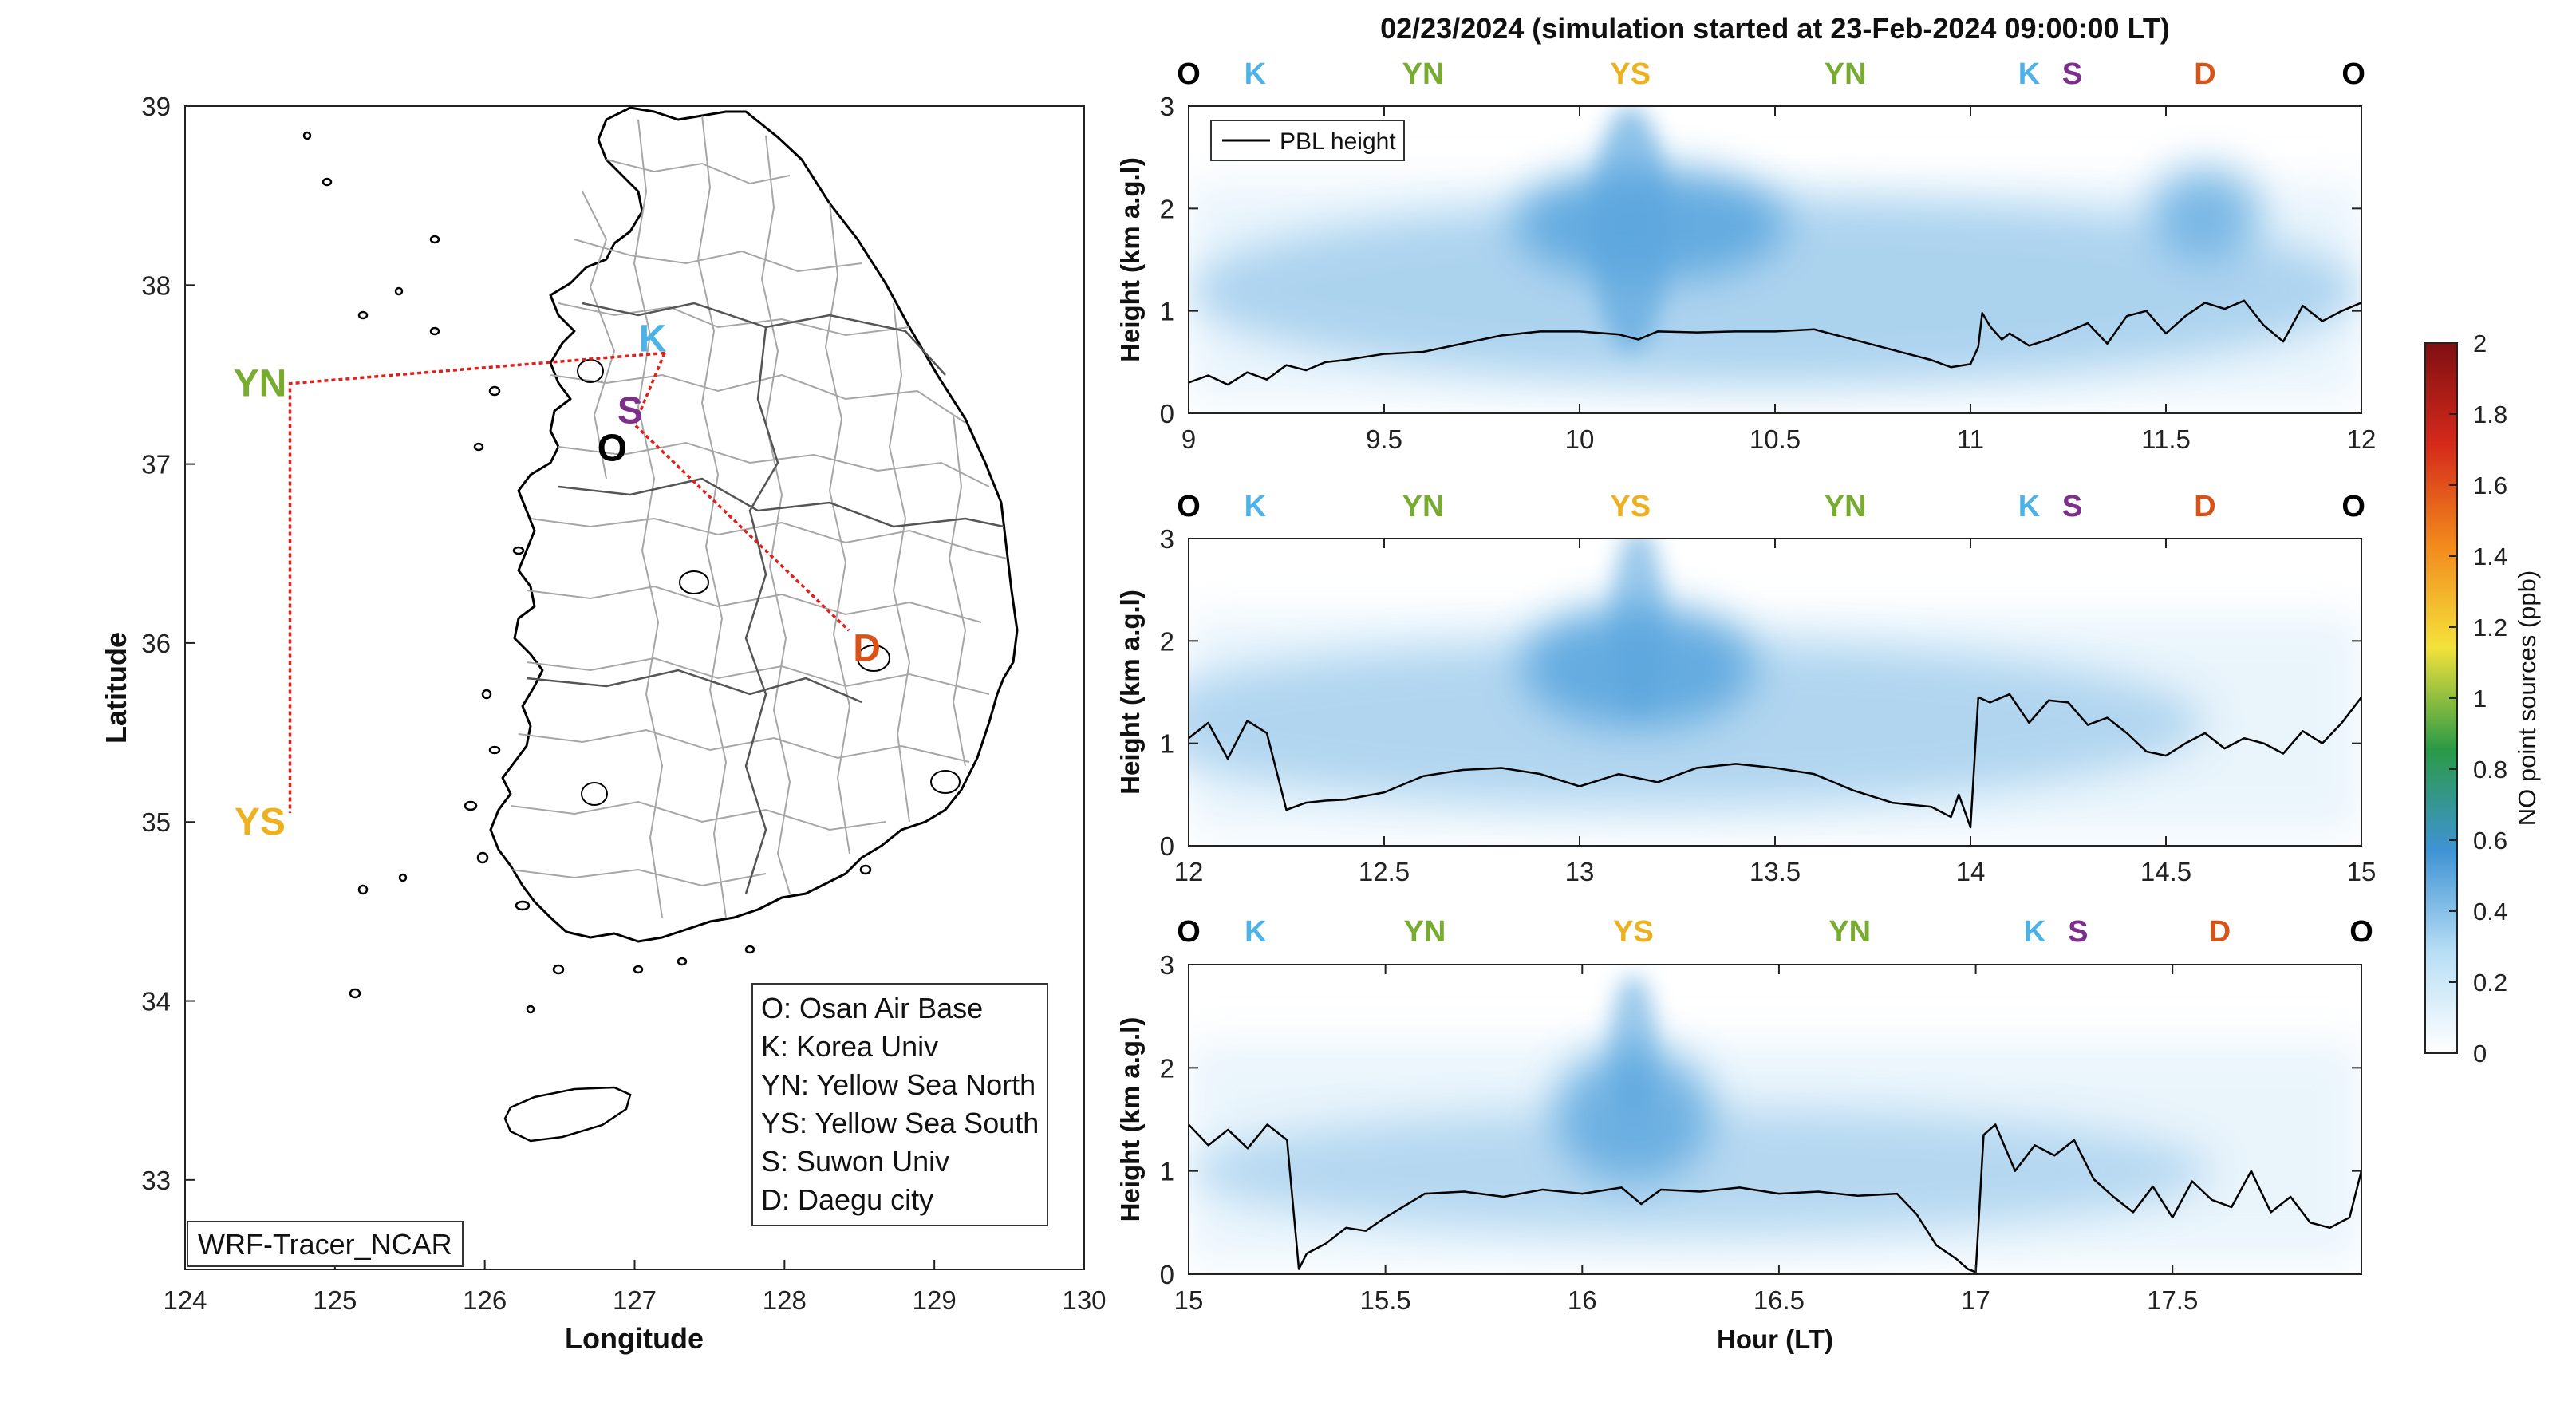 Image resolution: width=2576 pixels, height=1417 pixels. What do you see at coordinates (856, 1162) in the screenshot?
I see `legend-entry: S: Suwon Univ` at bounding box center [856, 1162].